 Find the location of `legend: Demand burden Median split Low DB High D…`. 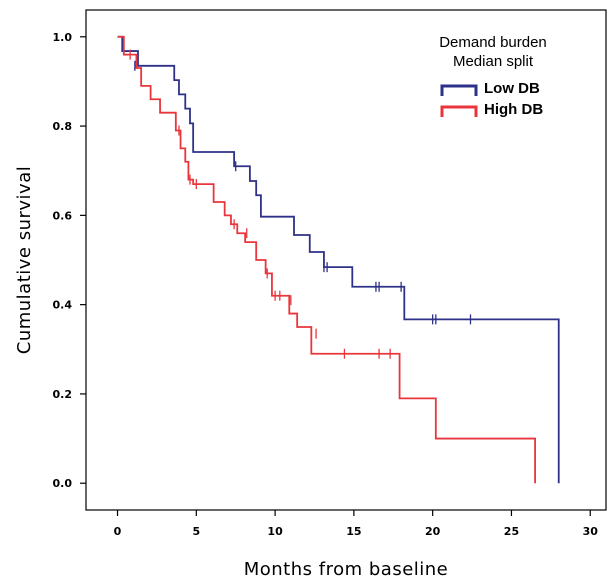

legend: Demand burden Median split Low DB High D… is located at coordinates (493, 76).